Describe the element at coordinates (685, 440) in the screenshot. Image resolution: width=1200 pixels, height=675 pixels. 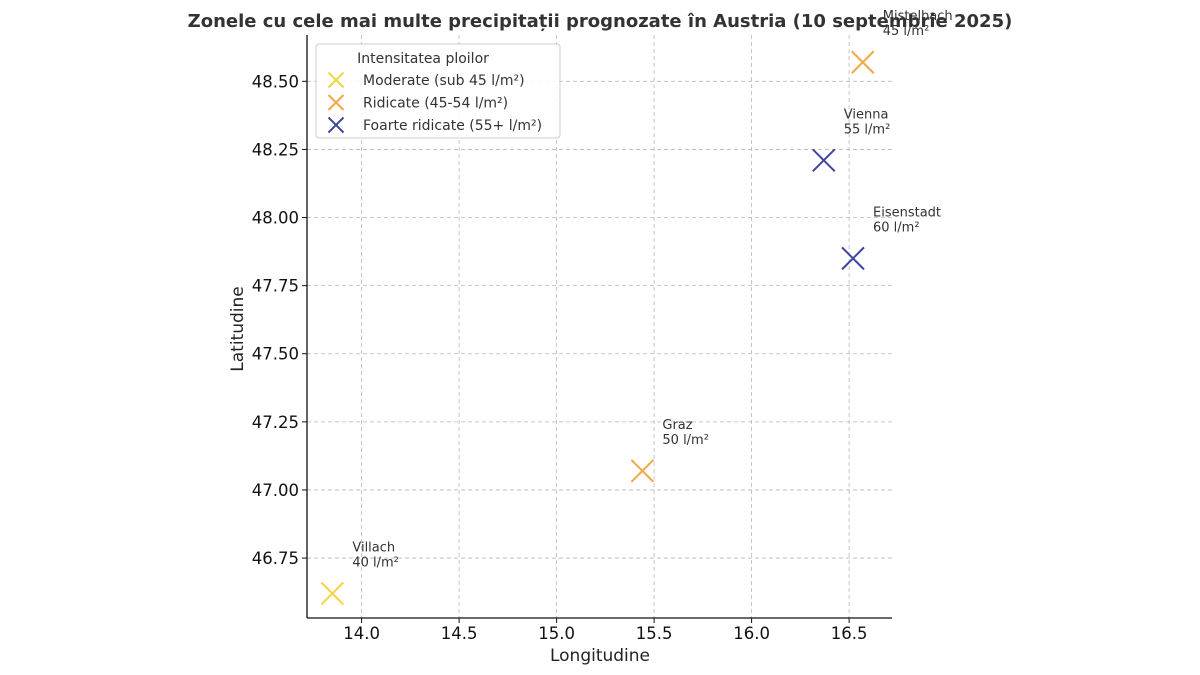
I see `point-value-label: 50 l/m²` at that location.